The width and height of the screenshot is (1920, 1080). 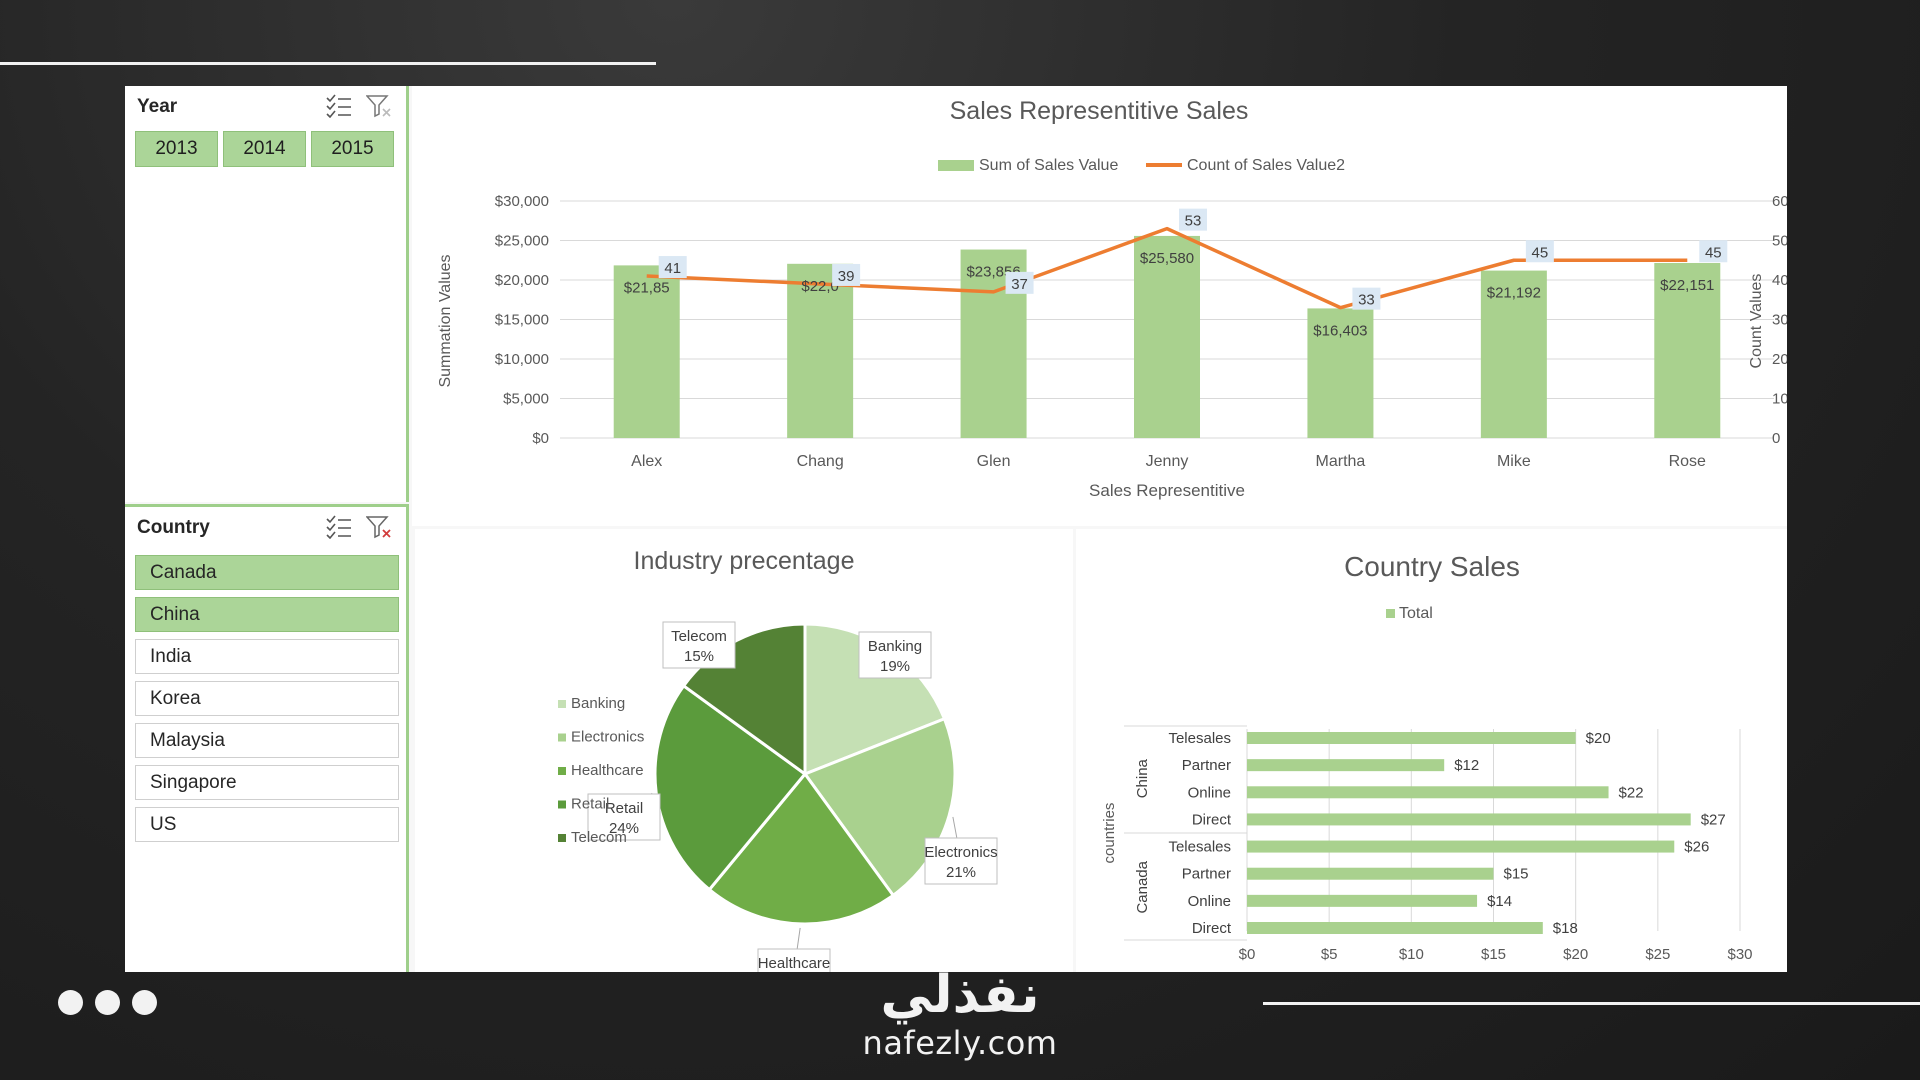 I want to click on legend-swatch-total, so click(x=1390, y=613).